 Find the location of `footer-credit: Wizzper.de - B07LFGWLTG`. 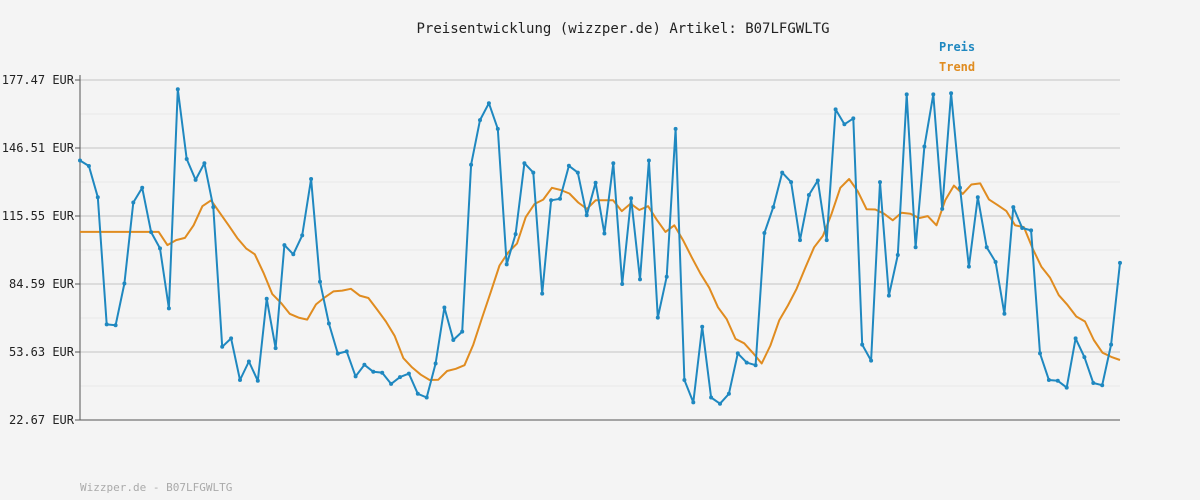

footer-credit: Wizzper.de - B07LFGWLTG is located at coordinates (156, 487).